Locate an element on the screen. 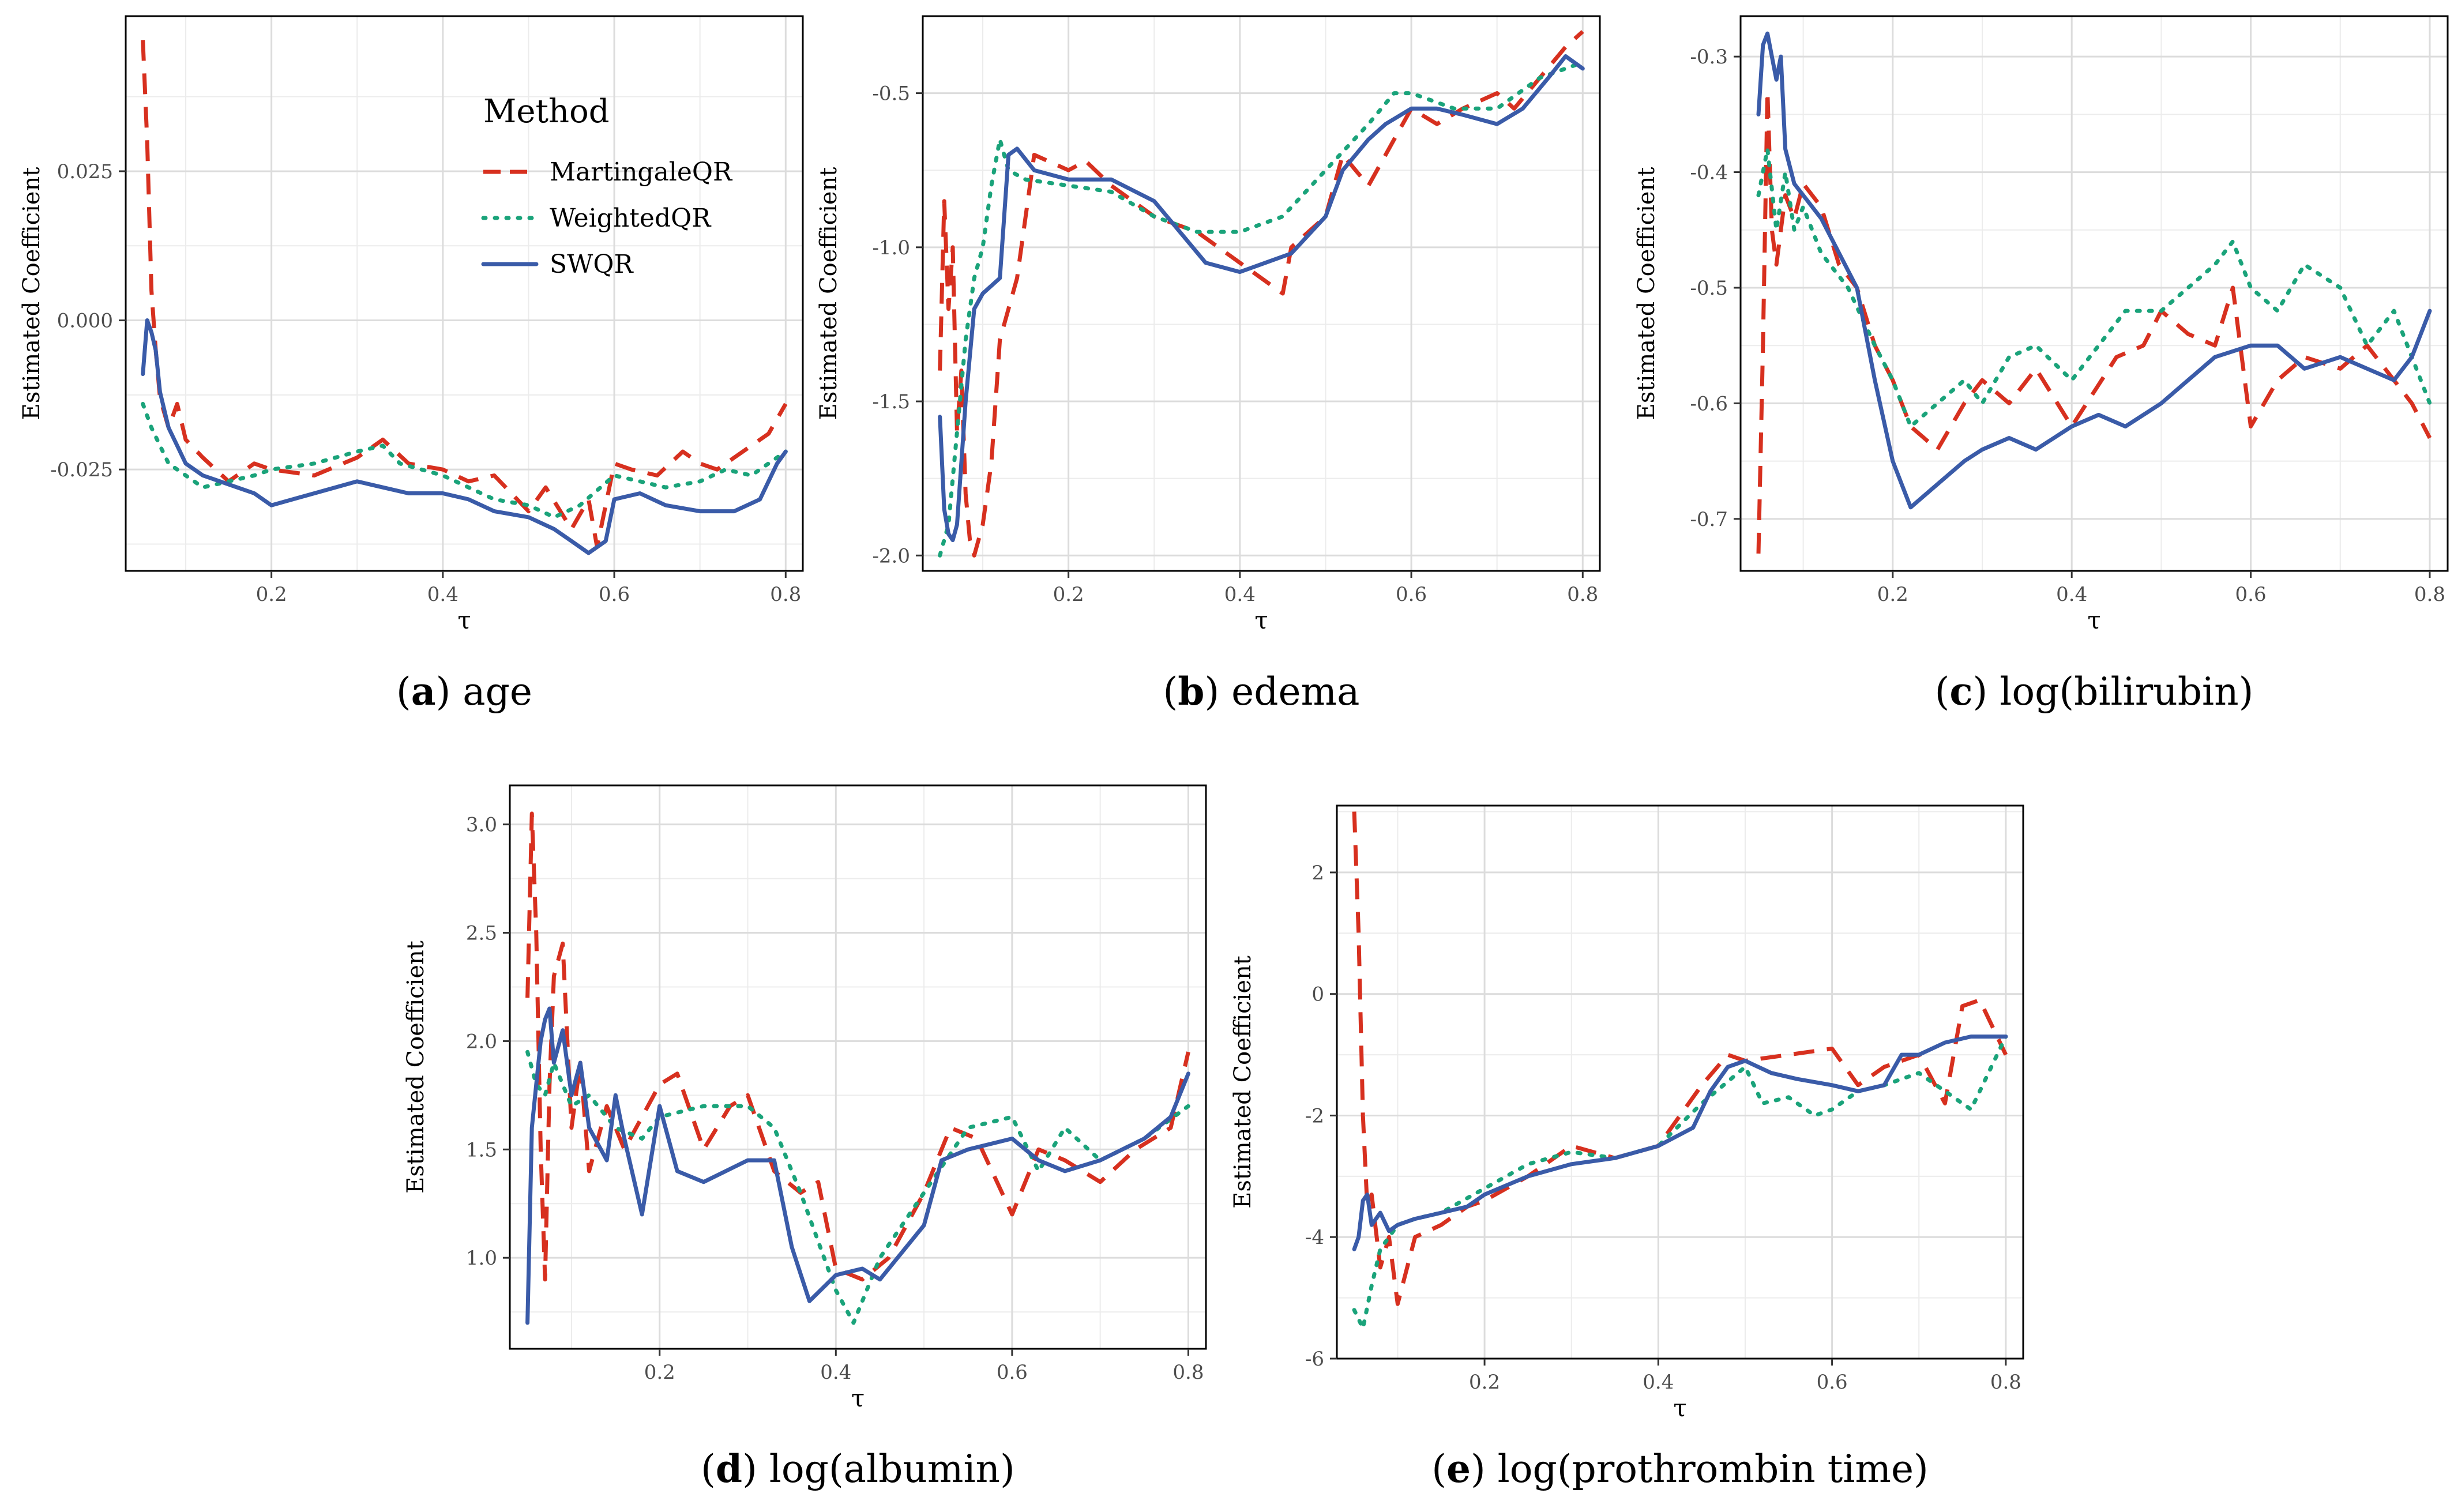 The height and width of the screenshot is (1512, 2454). y-tick-label: -2.0 is located at coordinates (891, 556).